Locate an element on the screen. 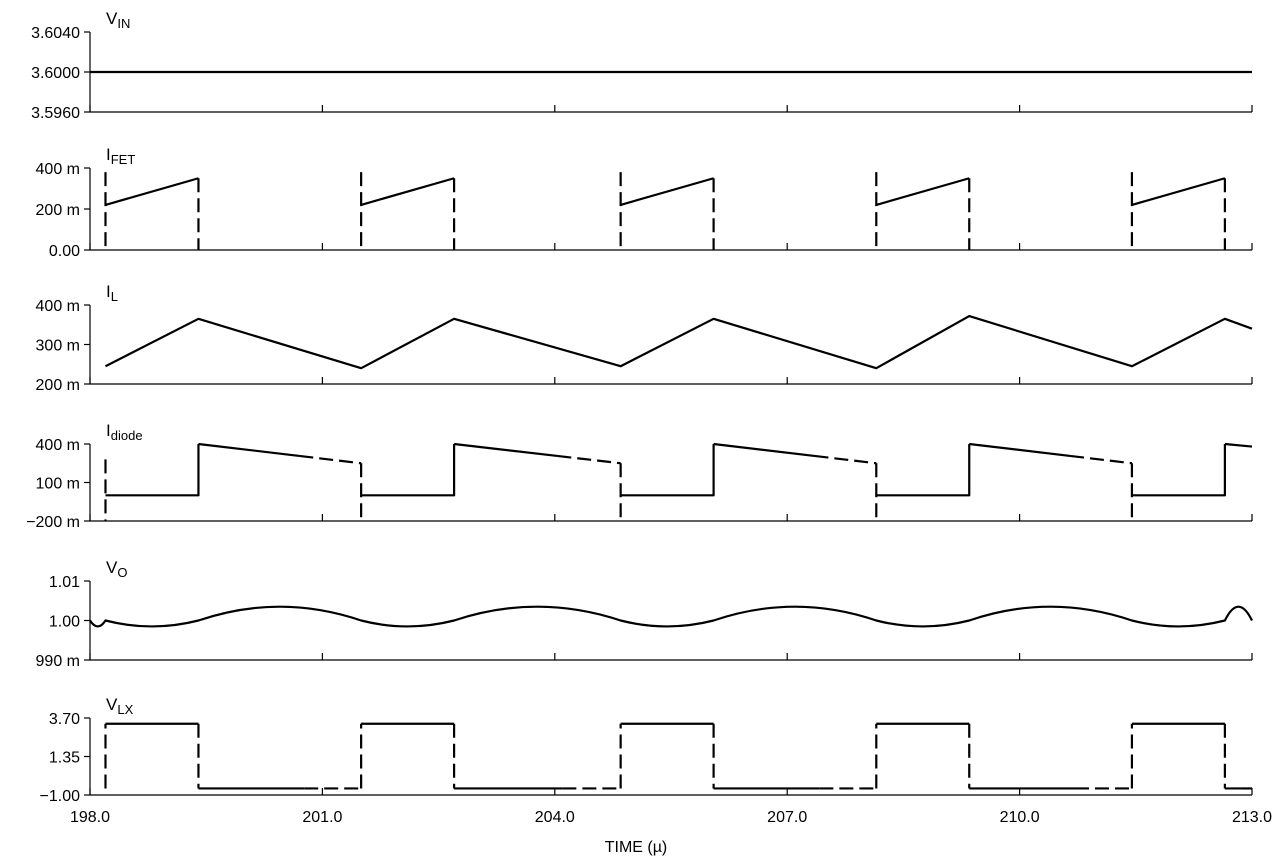 The image size is (1287, 860). y-tick-label-vo: 1.00 is located at coordinates (64, 622).